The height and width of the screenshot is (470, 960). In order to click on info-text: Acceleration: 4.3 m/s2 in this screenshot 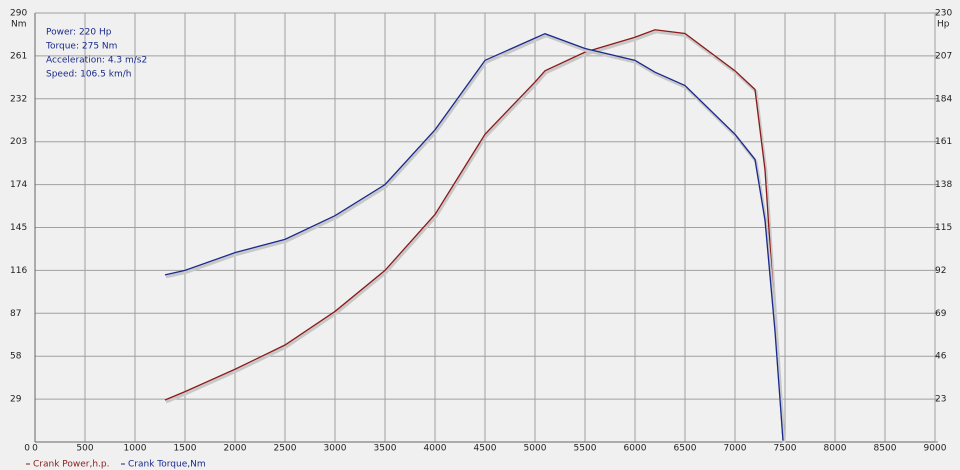, I will do `click(96, 61)`.